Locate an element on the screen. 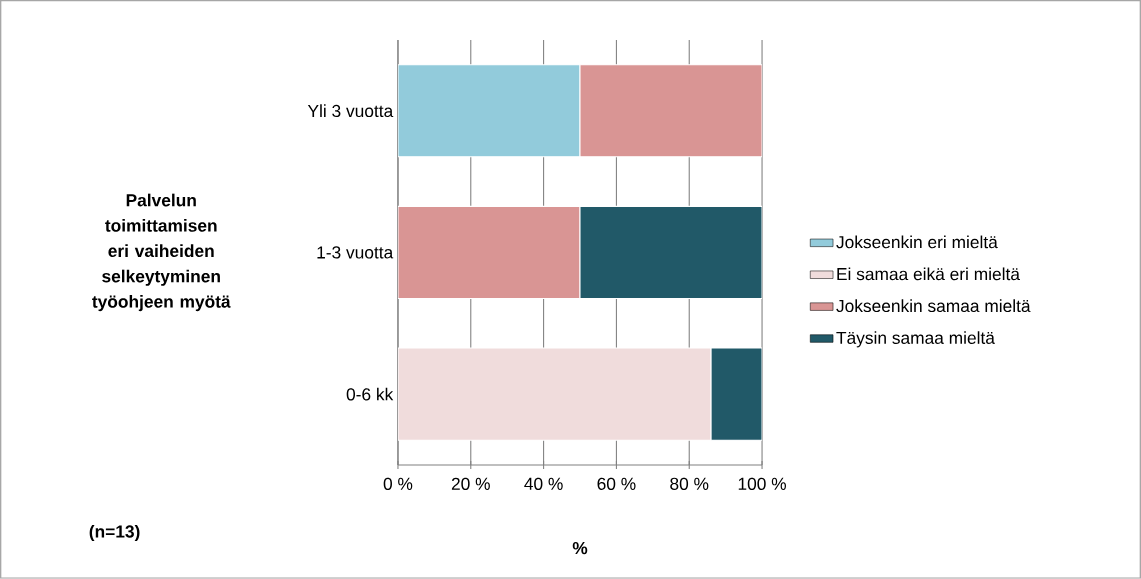  x-tick-label: 0 % is located at coordinates (398, 484).